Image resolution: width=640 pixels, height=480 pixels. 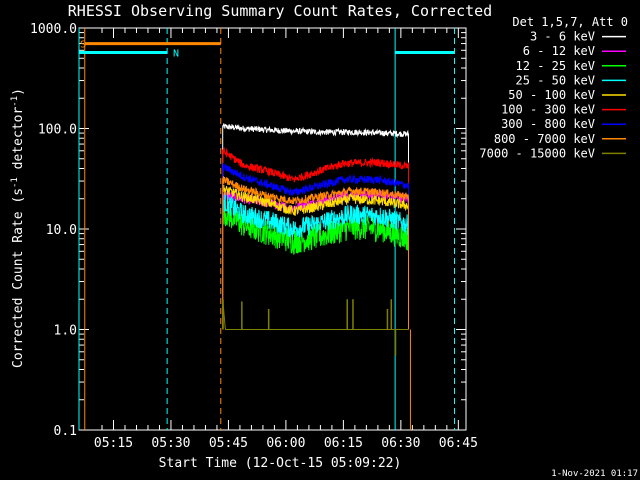 What do you see at coordinates (559, 51) in the screenshot?
I see `legend-label-2: 6 - 12 keV` at bounding box center [559, 51].